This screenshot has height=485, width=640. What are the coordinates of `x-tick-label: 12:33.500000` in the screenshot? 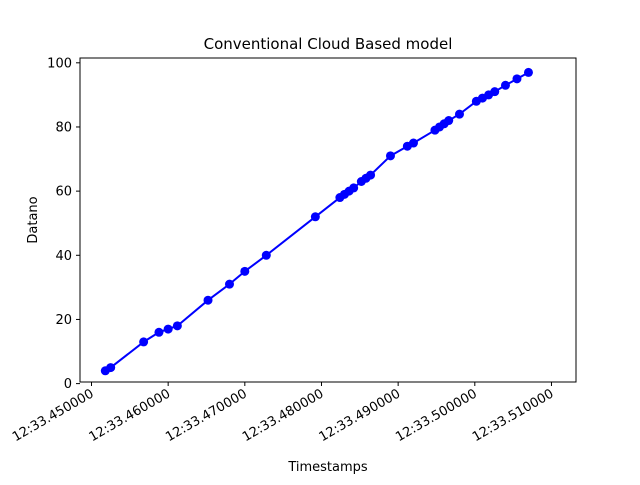 It's located at (436, 415).